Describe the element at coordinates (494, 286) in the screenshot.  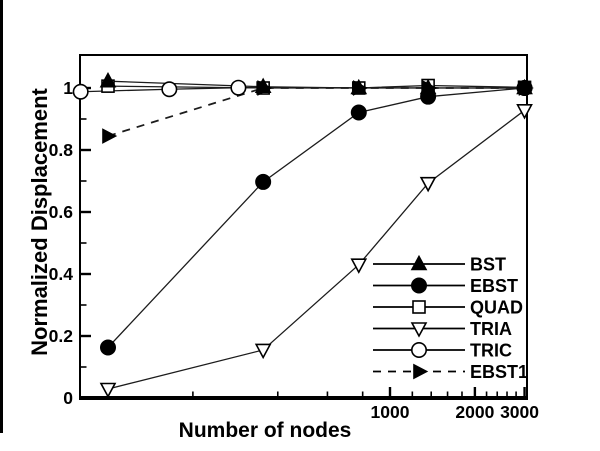
I see `legend-label-ebst: EBST` at that location.